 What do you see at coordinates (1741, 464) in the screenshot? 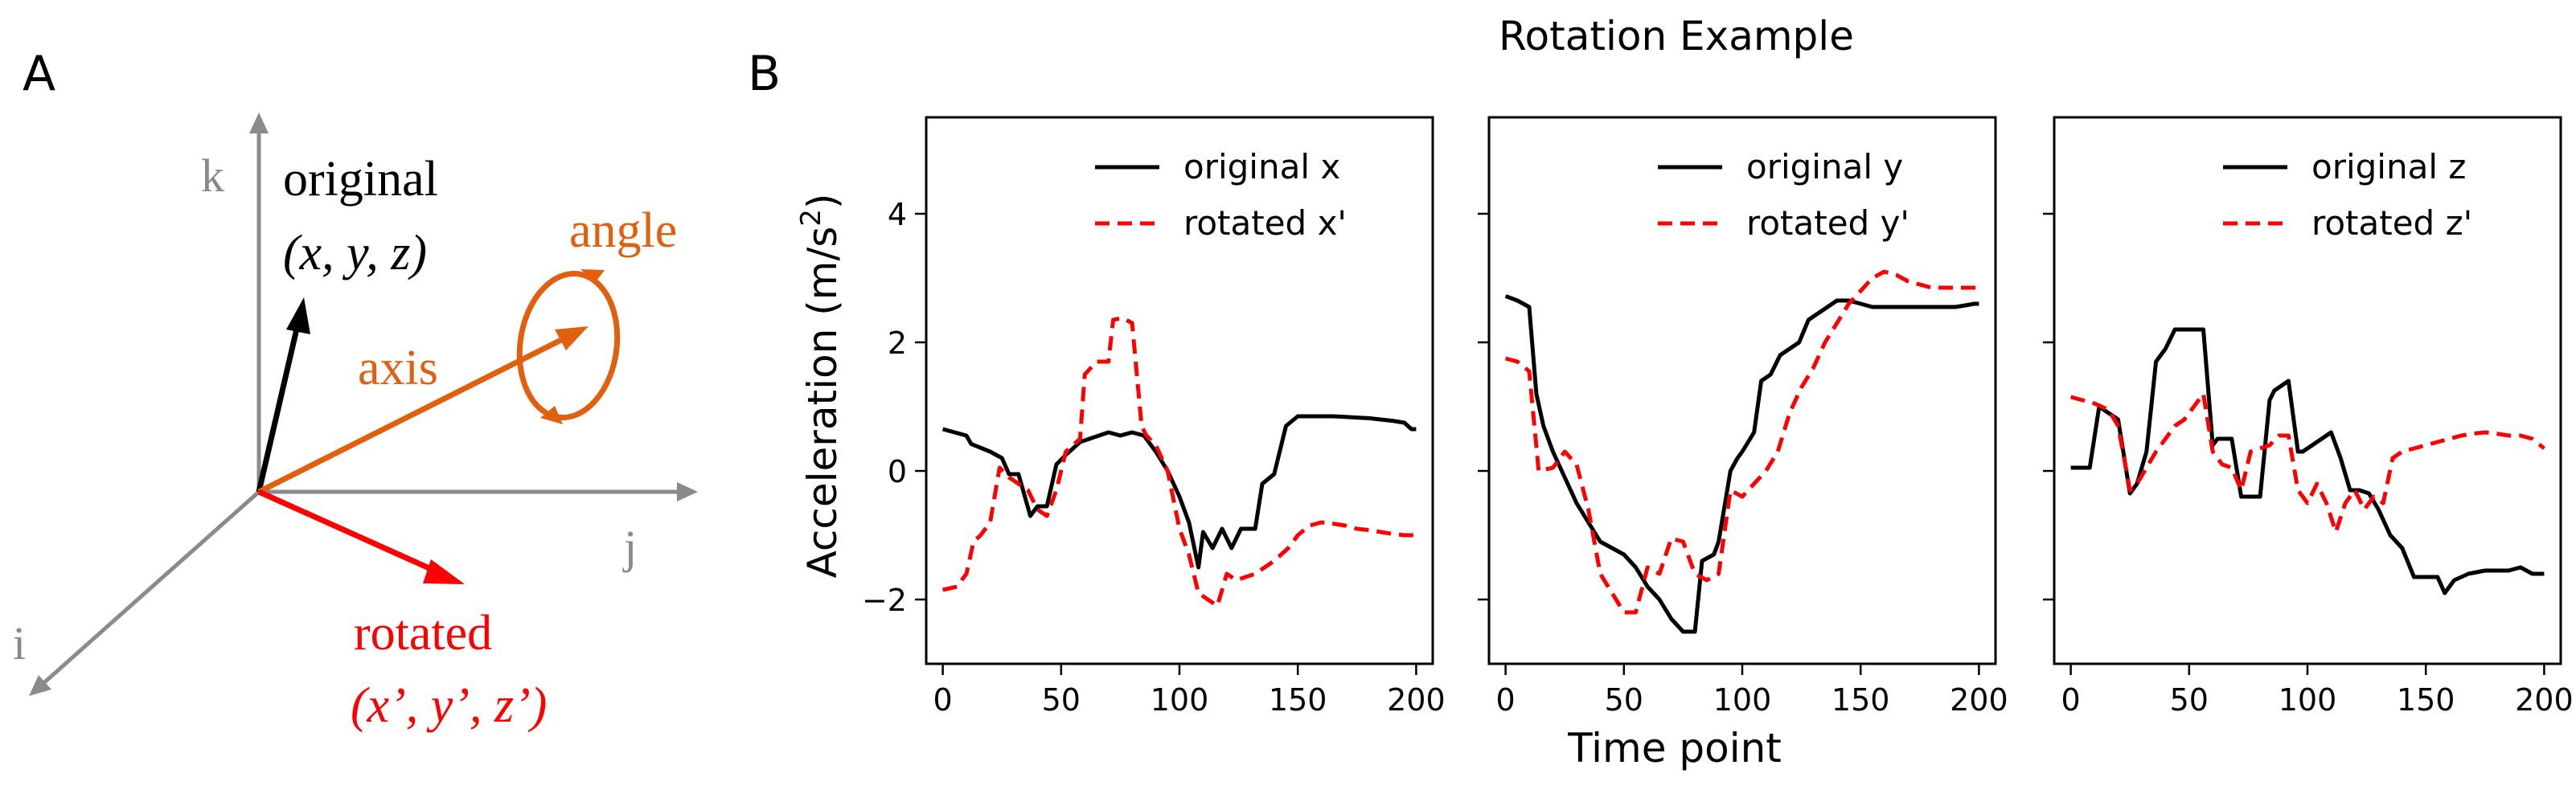
I see `series-line-original-y` at bounding box center [1741, 464].